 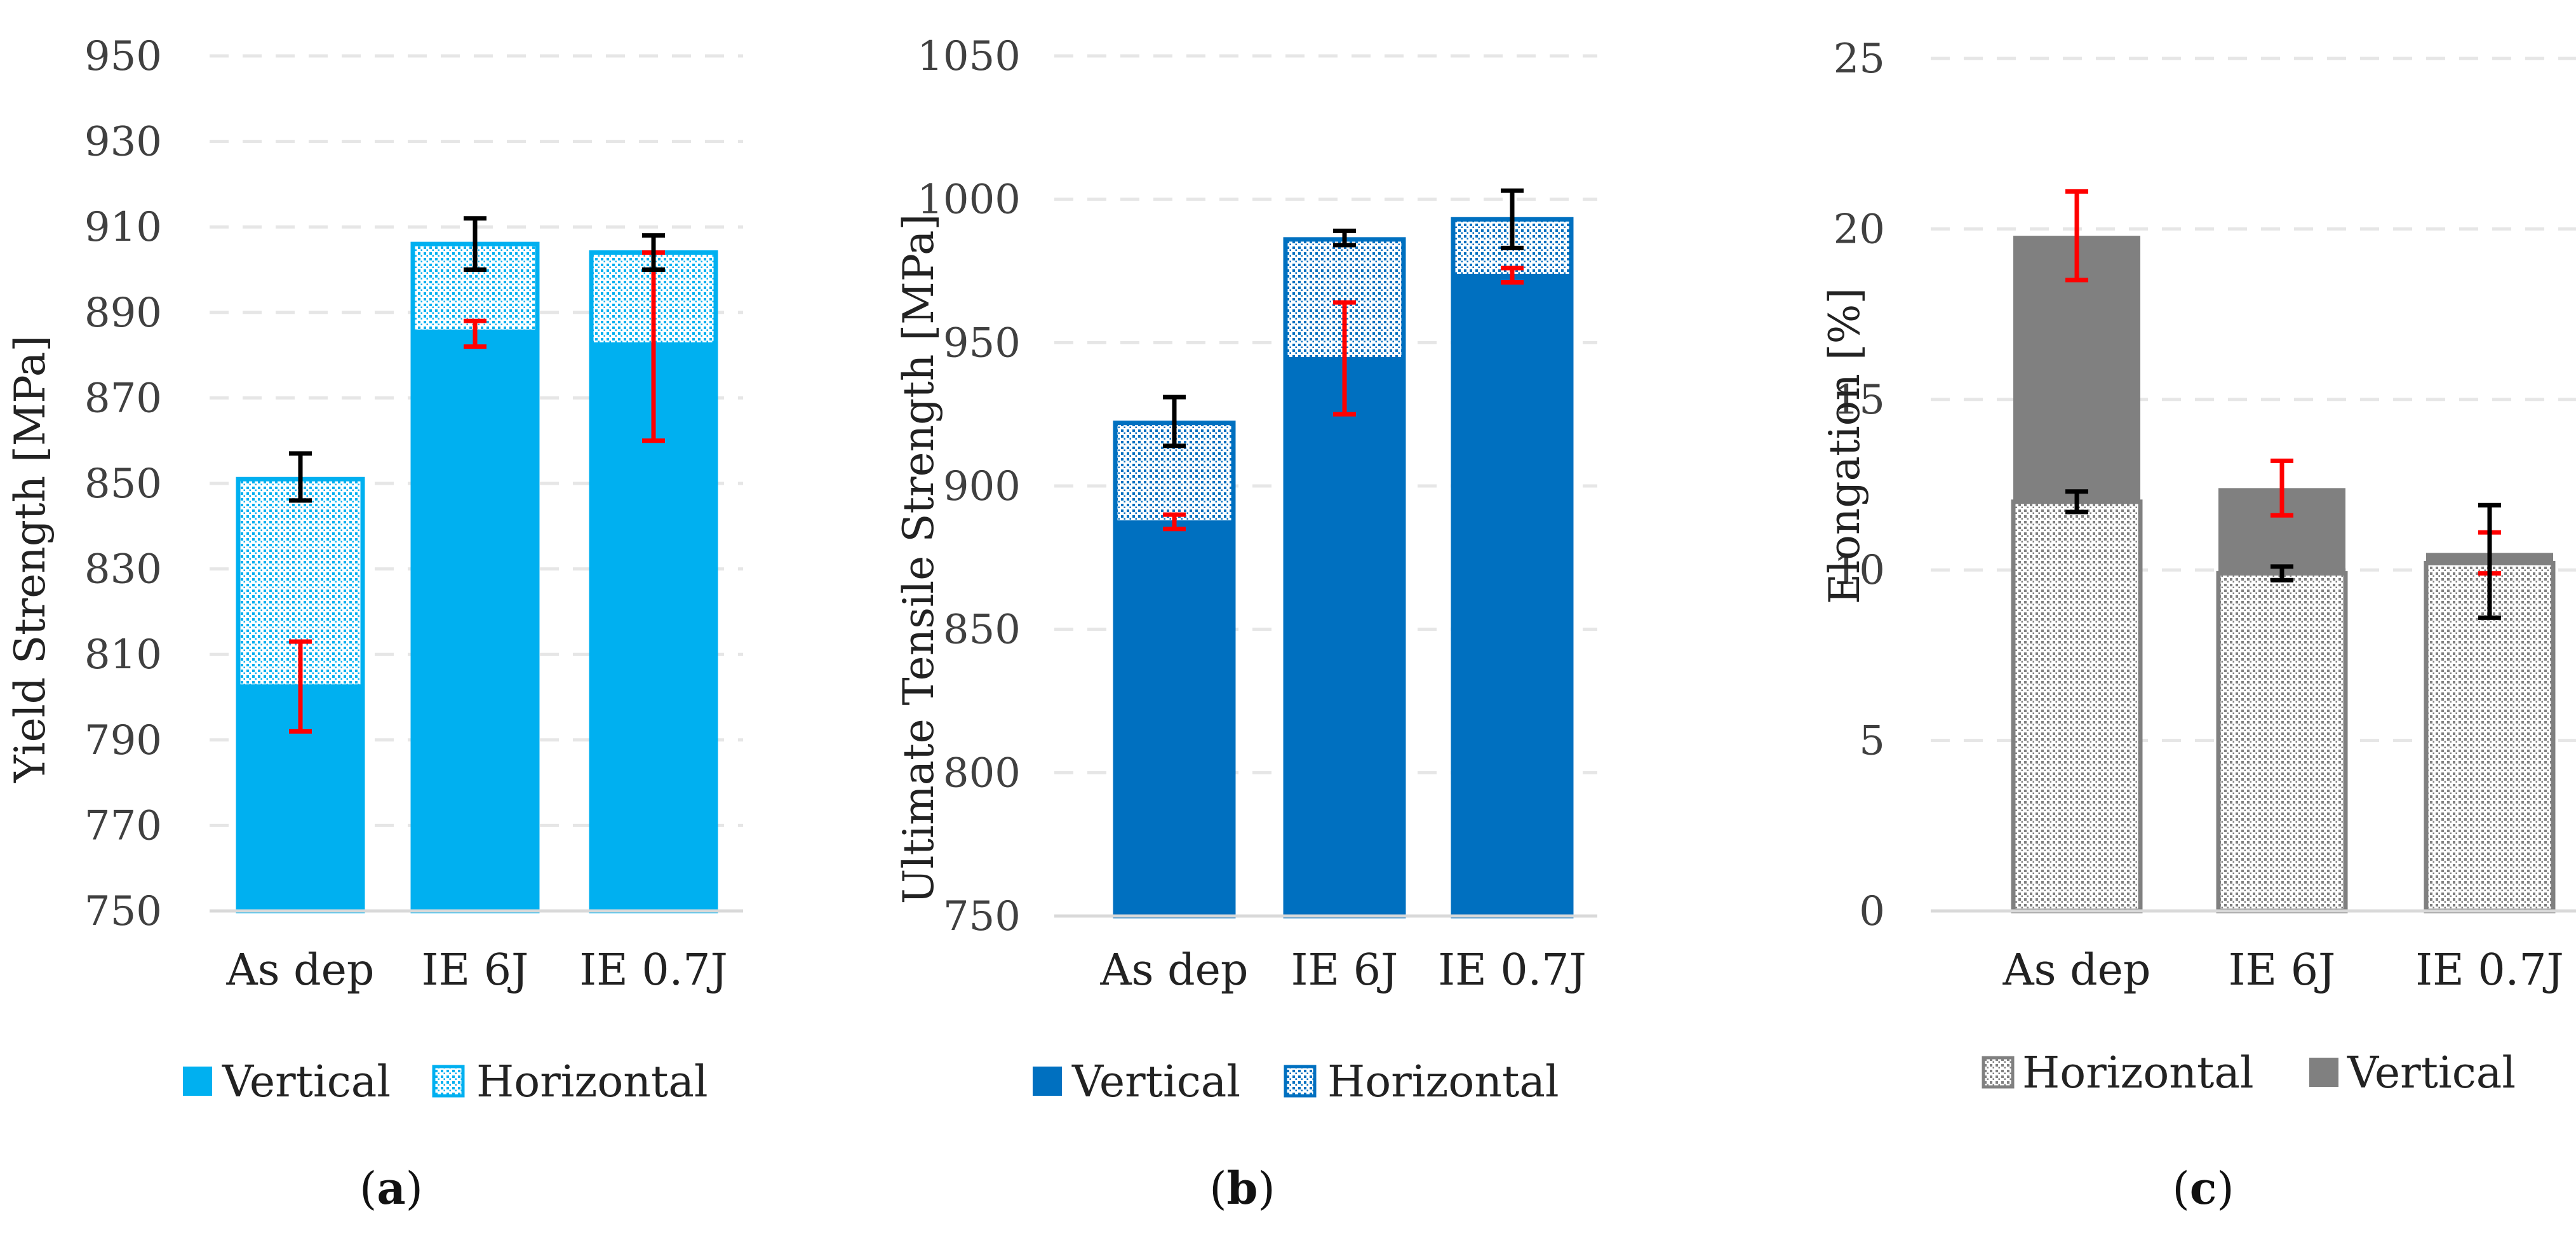 What do you see at coordinates (1844, 446) in the screenshot?
I see `y-axis-label: Elongation [%]` at bounding box center [1844, 446].